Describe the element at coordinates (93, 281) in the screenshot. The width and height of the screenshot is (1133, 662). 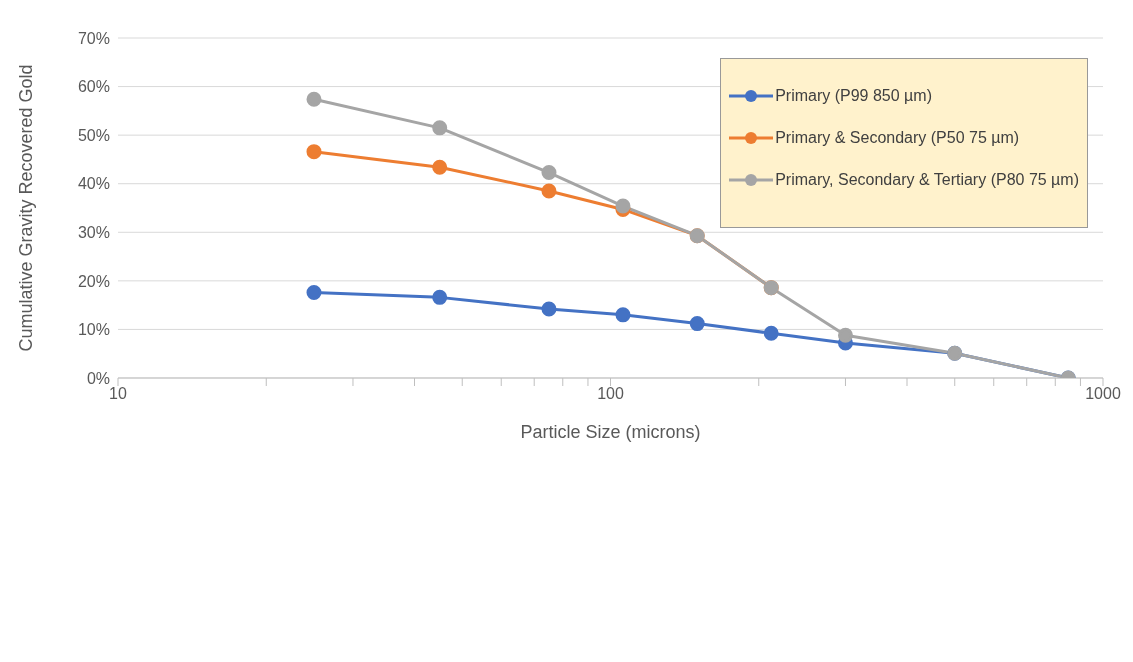
I see `y-tick-label: 20%` at that location.